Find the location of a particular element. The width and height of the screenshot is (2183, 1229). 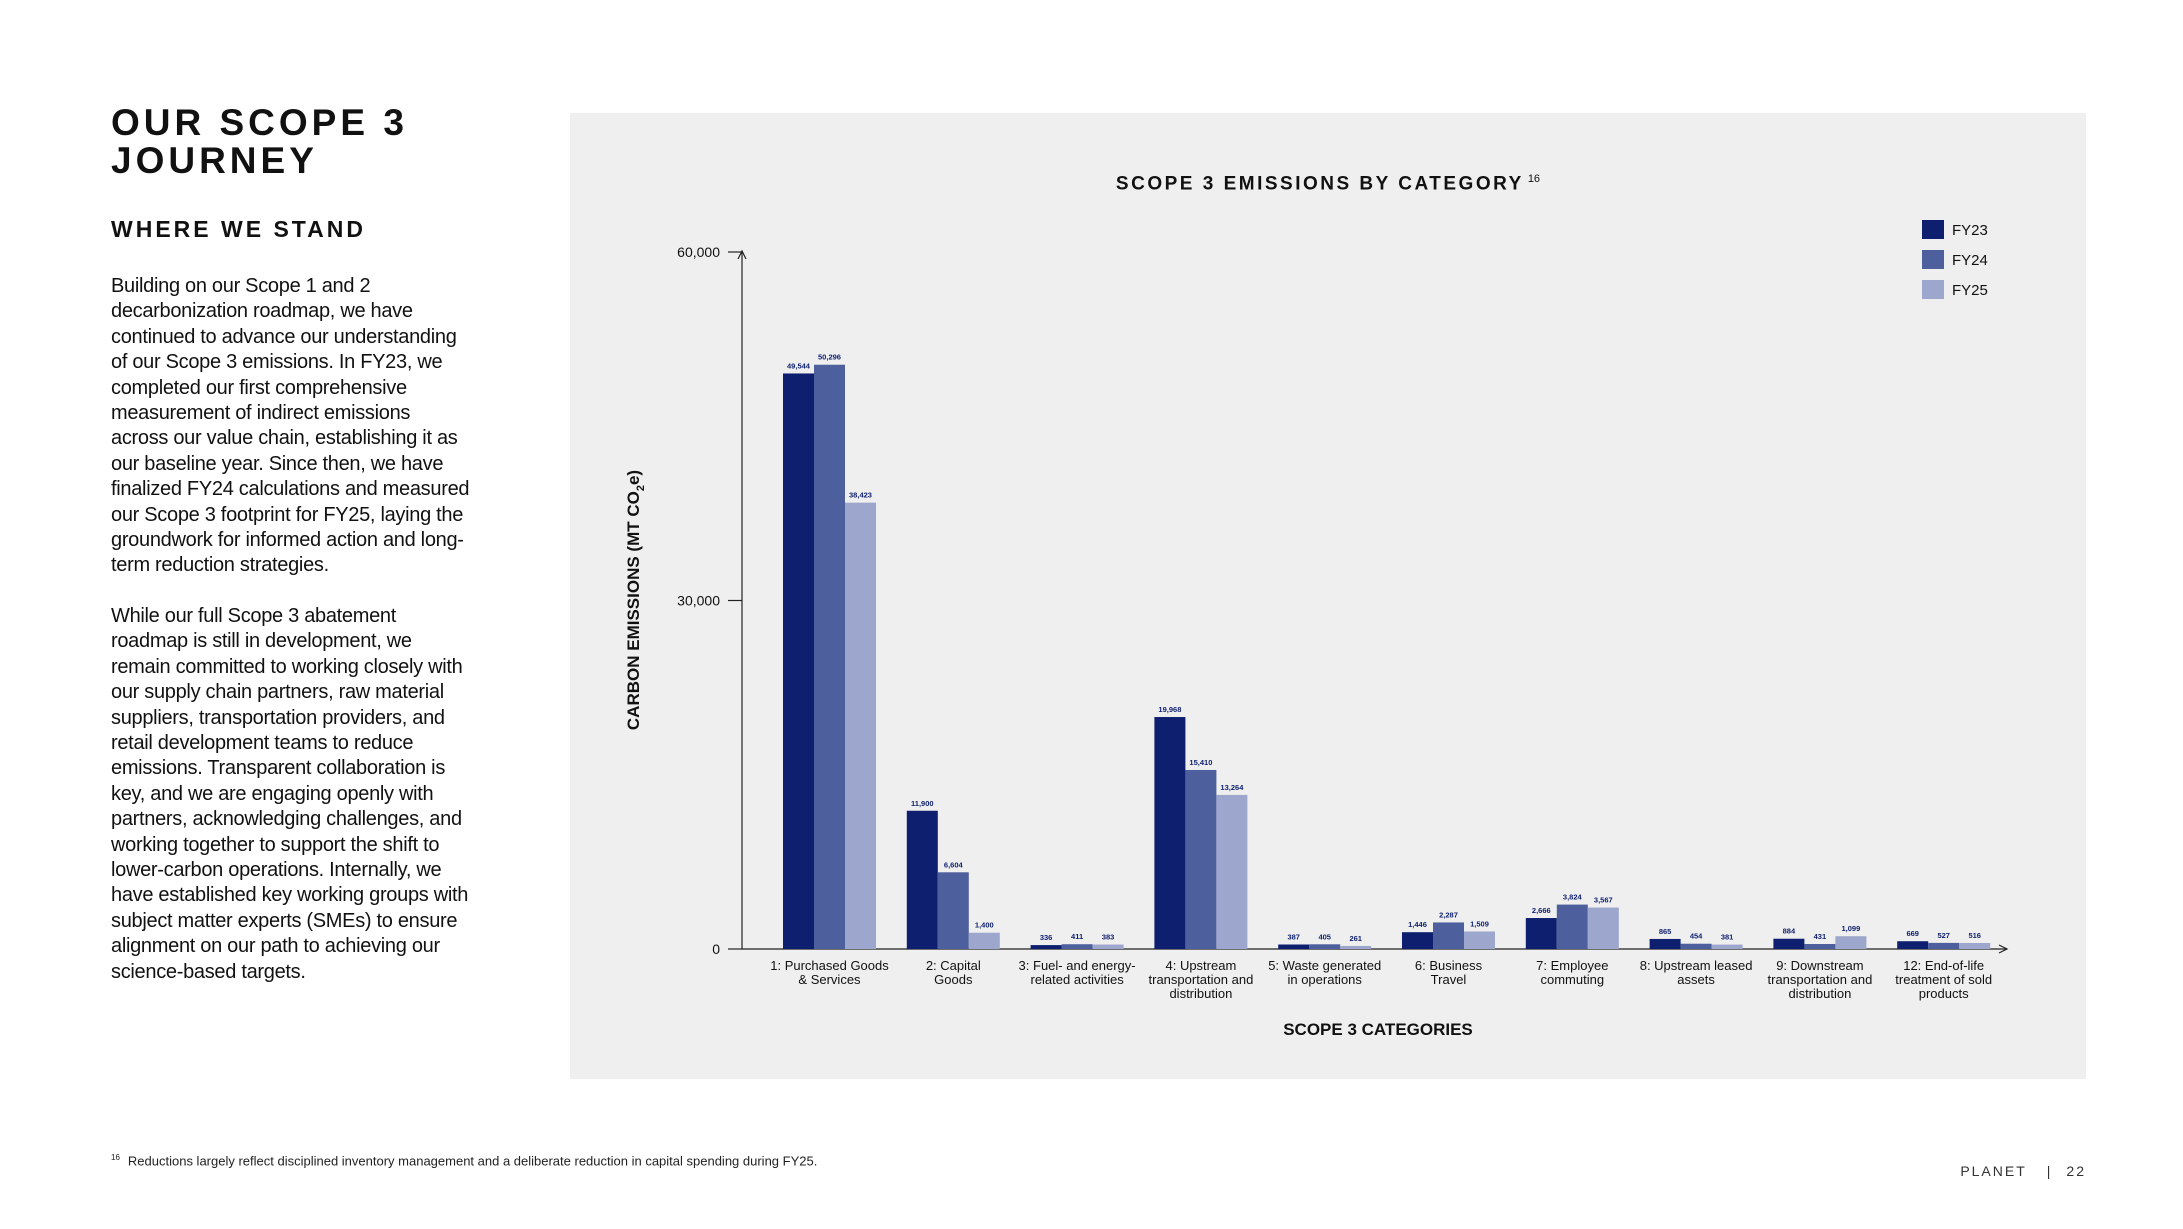

x-tick-label: 1: Purchased Goods is located at coordinates (829, 965).